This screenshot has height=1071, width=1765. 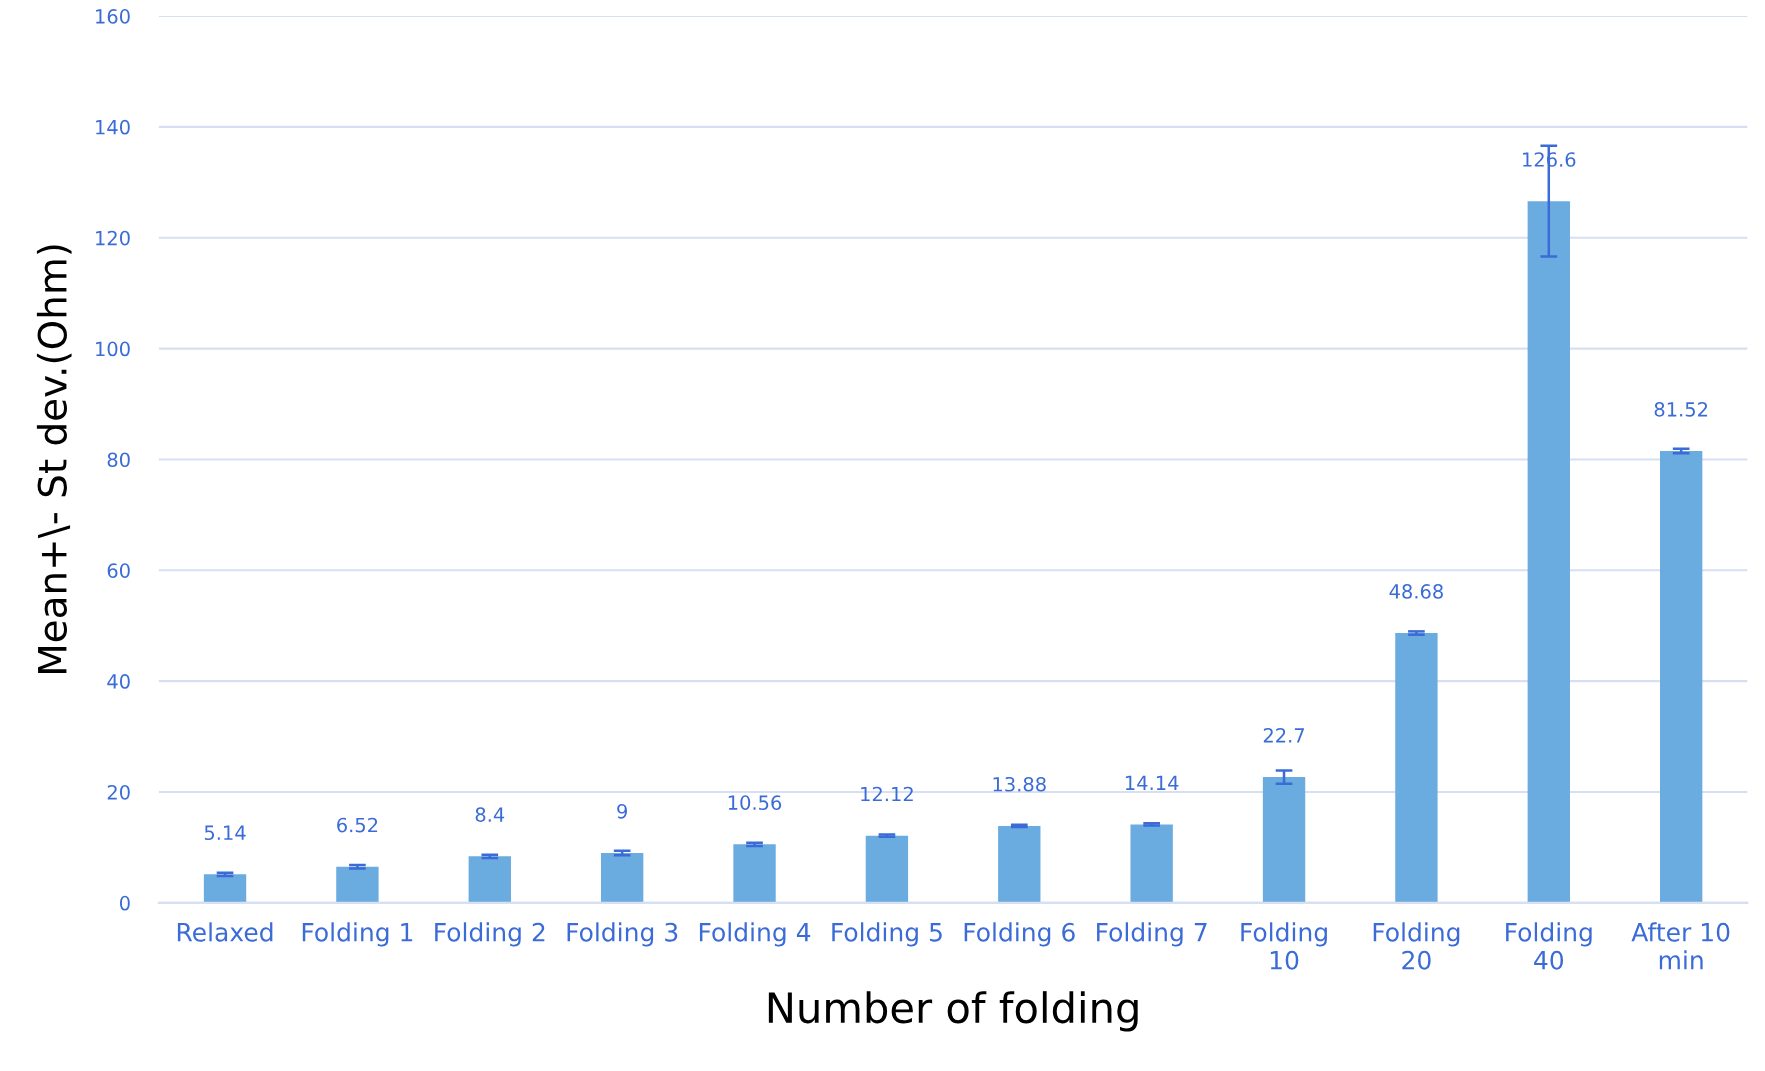 I want to click on y-tick-label: 160, so click(x=113, y=16).